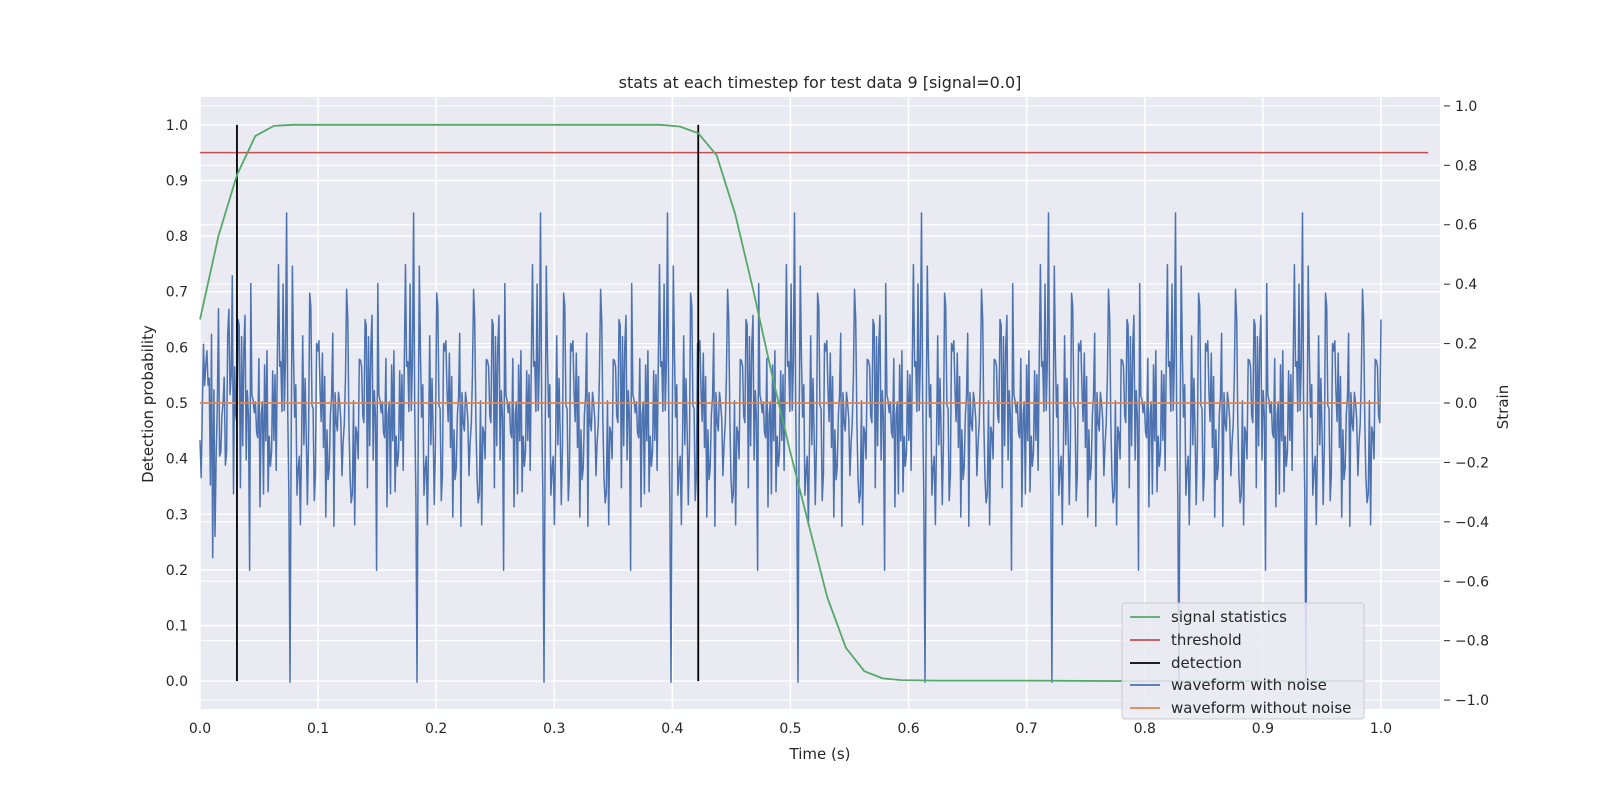  I want to click on x-axis-ticks: 0.0 0.1 0.2 0.3 0.4 0.5 0.6 0.7 0.8 0.9 1.0, so click(790, 729).